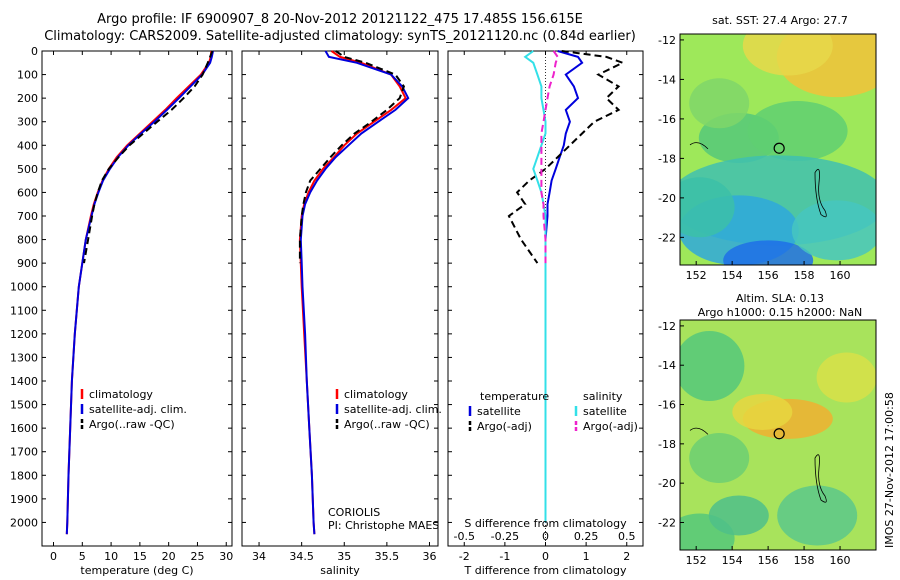 The height and width of the screenshot is (580, 900). I want to click on y-tick-label: 1200, so click(24, 334).